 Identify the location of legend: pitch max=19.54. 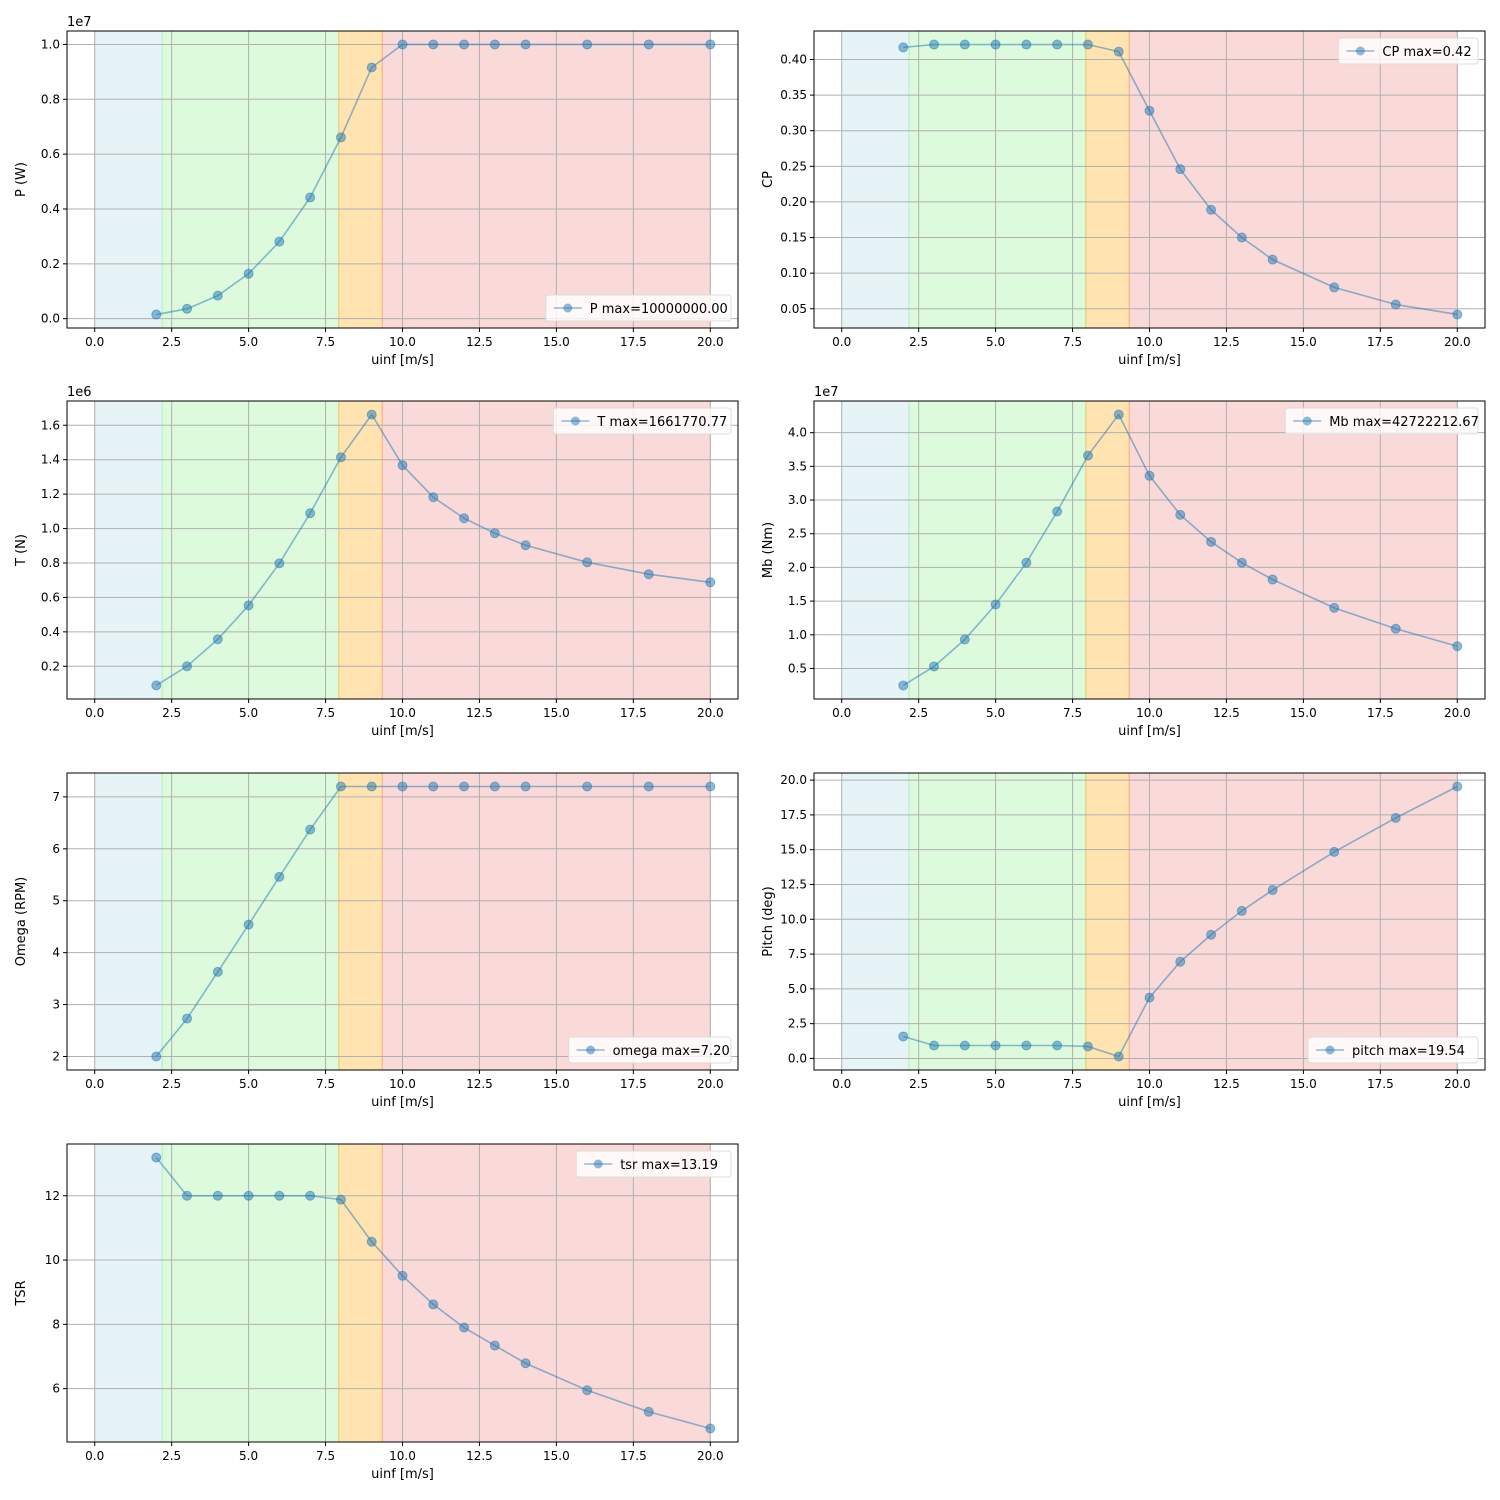
(1393, 1050).